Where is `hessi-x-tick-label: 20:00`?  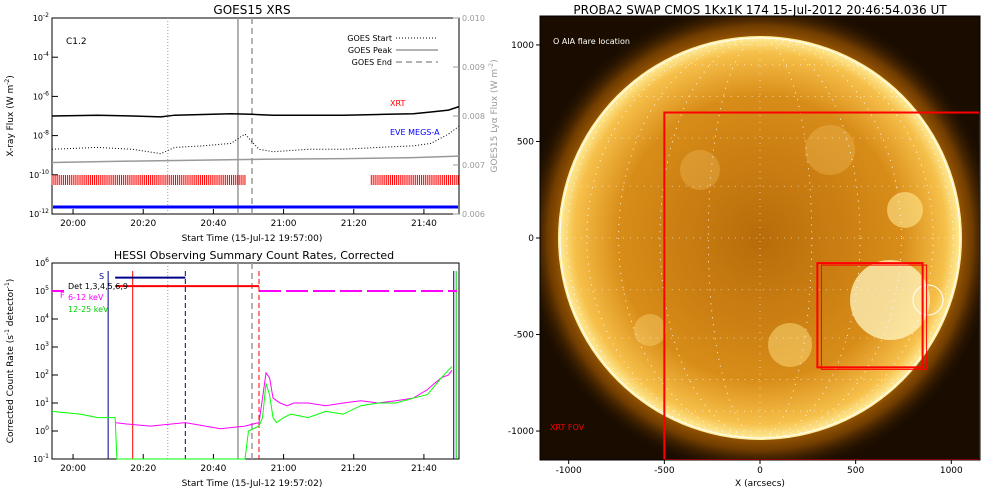
hessi-x-tick-label: 20:00 is located at coordinates (73, 469).